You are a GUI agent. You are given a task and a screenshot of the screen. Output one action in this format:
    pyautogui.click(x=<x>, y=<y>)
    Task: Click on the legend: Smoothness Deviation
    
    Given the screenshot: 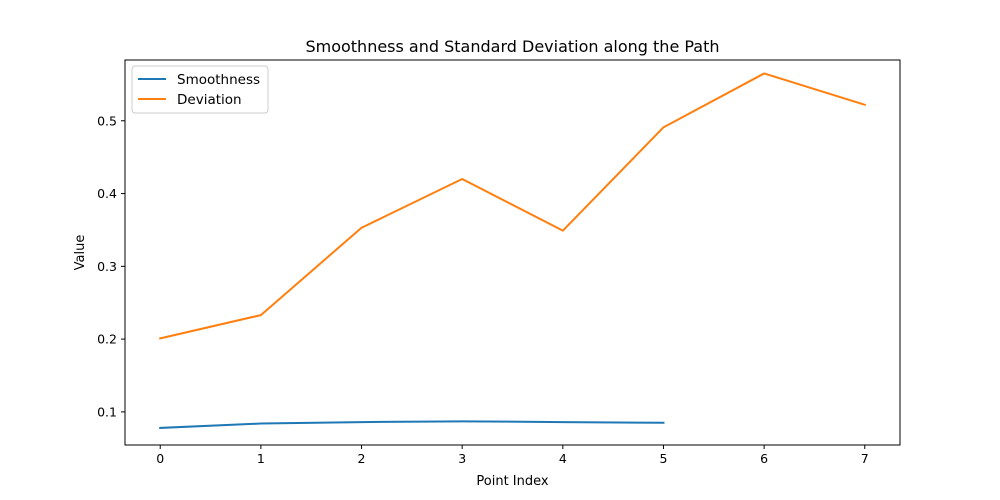 What is the action you would take?
    pyautogui.click(x=200, y=89)
    